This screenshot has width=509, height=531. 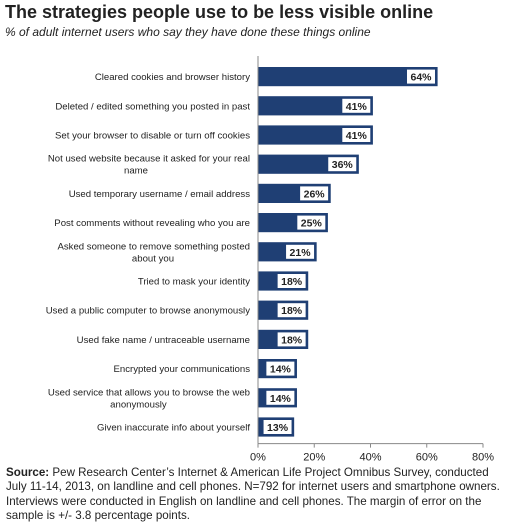 I want to click on category-label-line: Encrypted your communications, so click(x=181, y=369).